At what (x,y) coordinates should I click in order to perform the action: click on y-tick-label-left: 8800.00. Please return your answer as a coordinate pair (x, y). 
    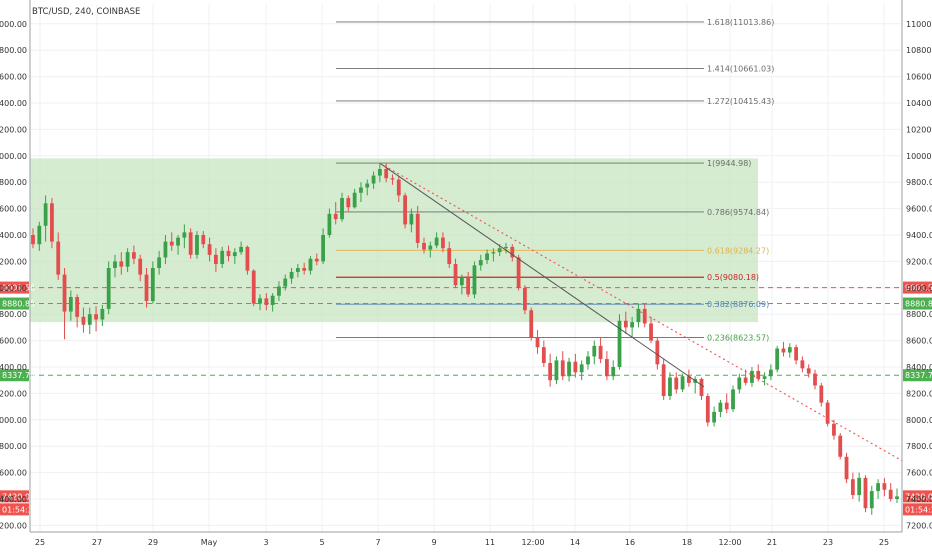
    Looking at the image, I should click on (13, 314).